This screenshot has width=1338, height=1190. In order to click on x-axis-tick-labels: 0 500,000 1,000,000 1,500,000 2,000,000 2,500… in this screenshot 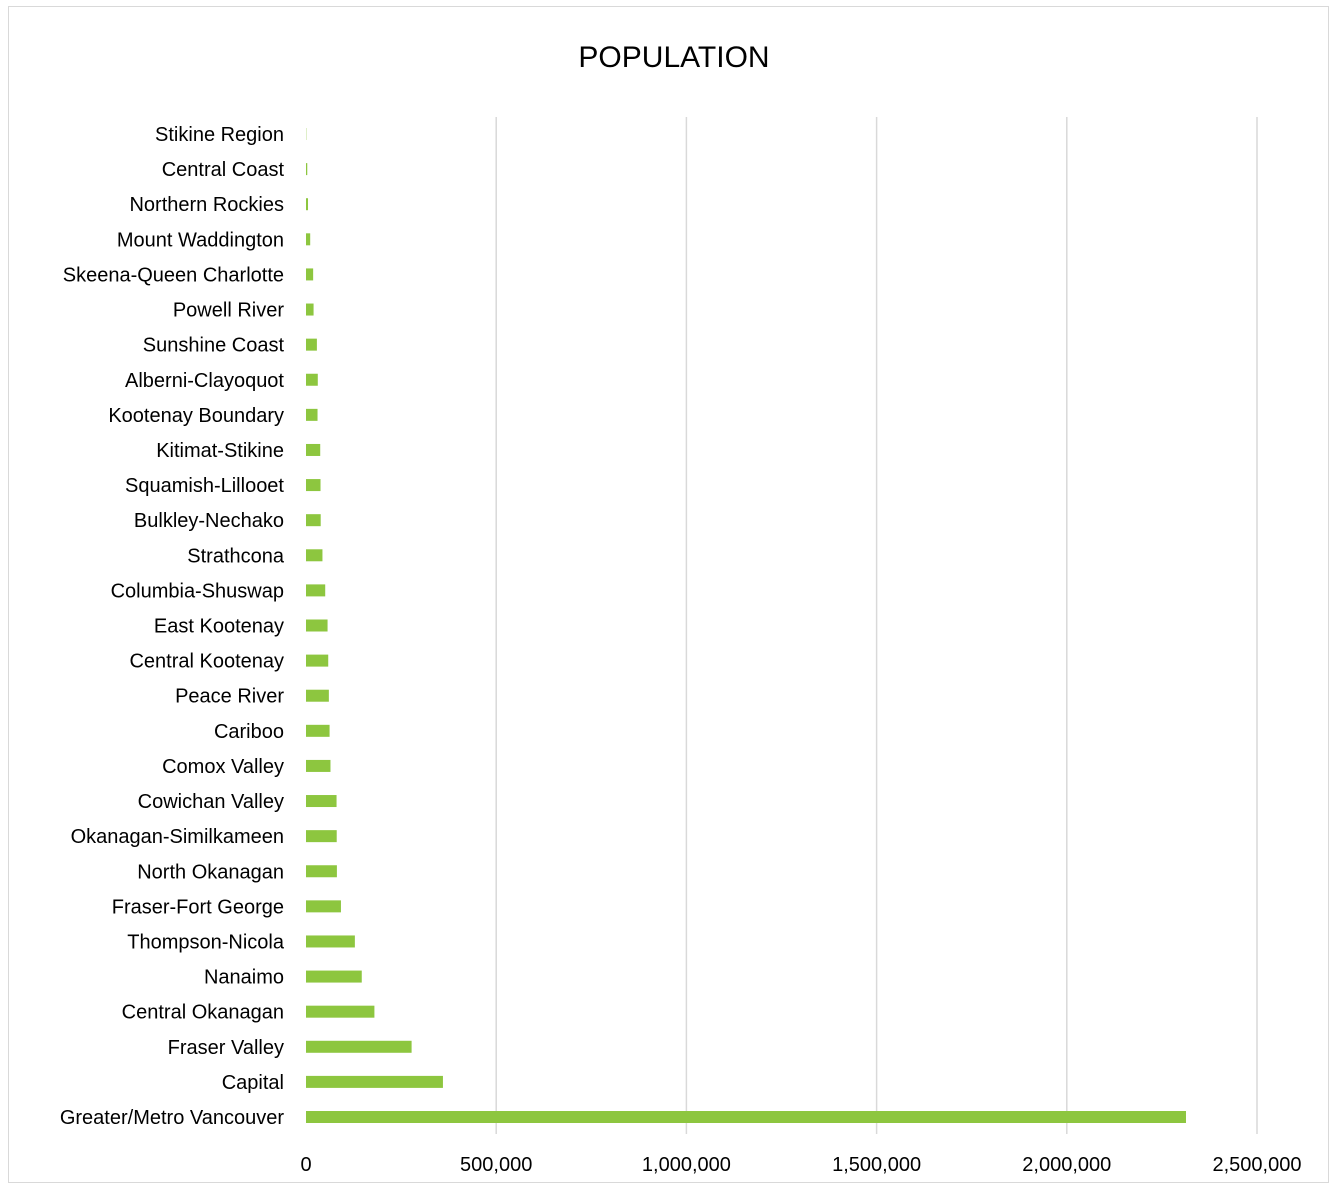, I will do `click(800, 1165)`.